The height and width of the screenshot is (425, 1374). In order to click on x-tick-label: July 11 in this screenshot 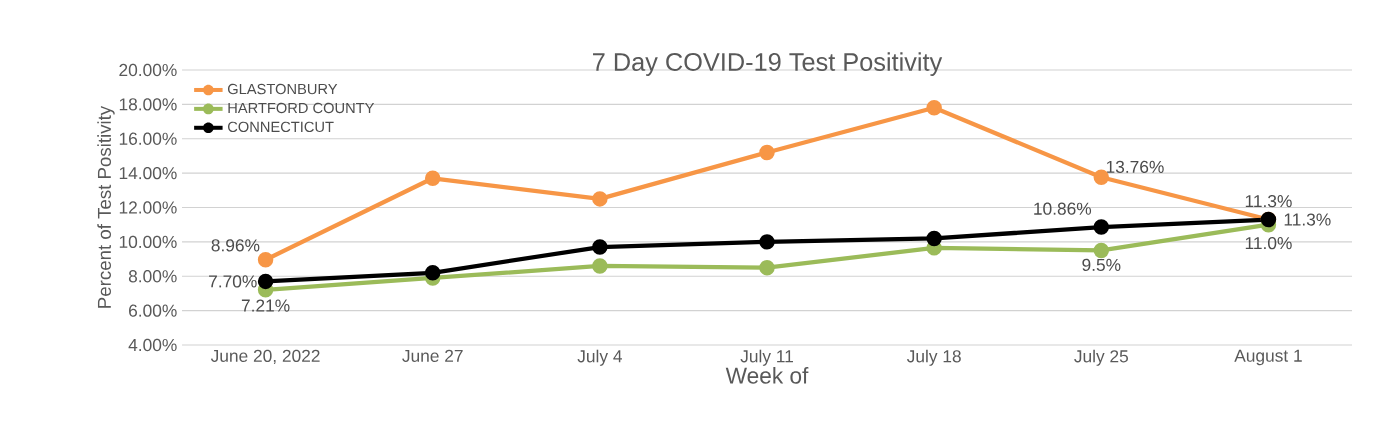, I will do `click(766, 357)`.